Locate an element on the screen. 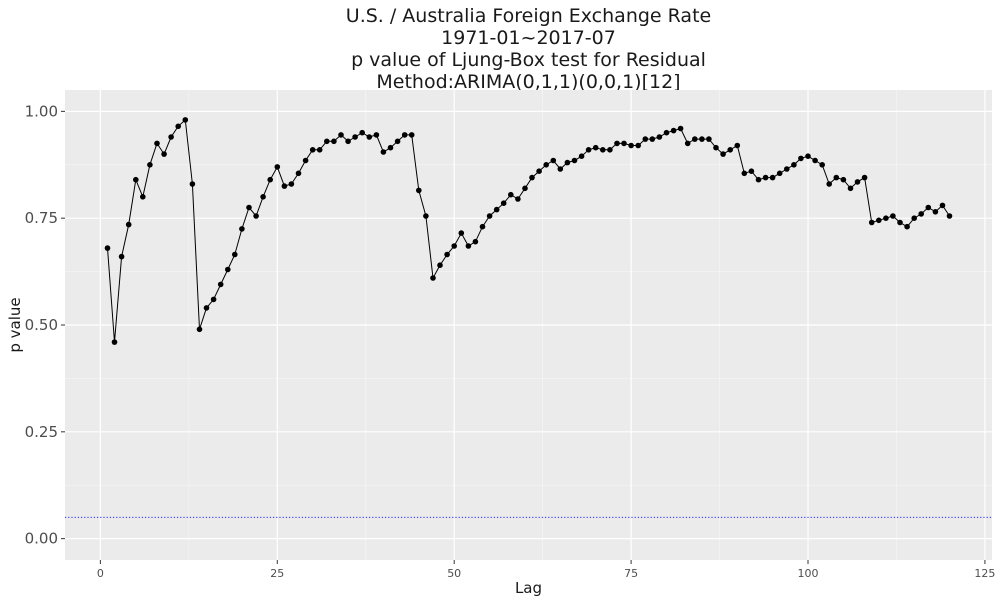 Image resolution: width=1000 pixels, height=600 pixels. x-tick-label: 100 is located at coordinates (808, 573).